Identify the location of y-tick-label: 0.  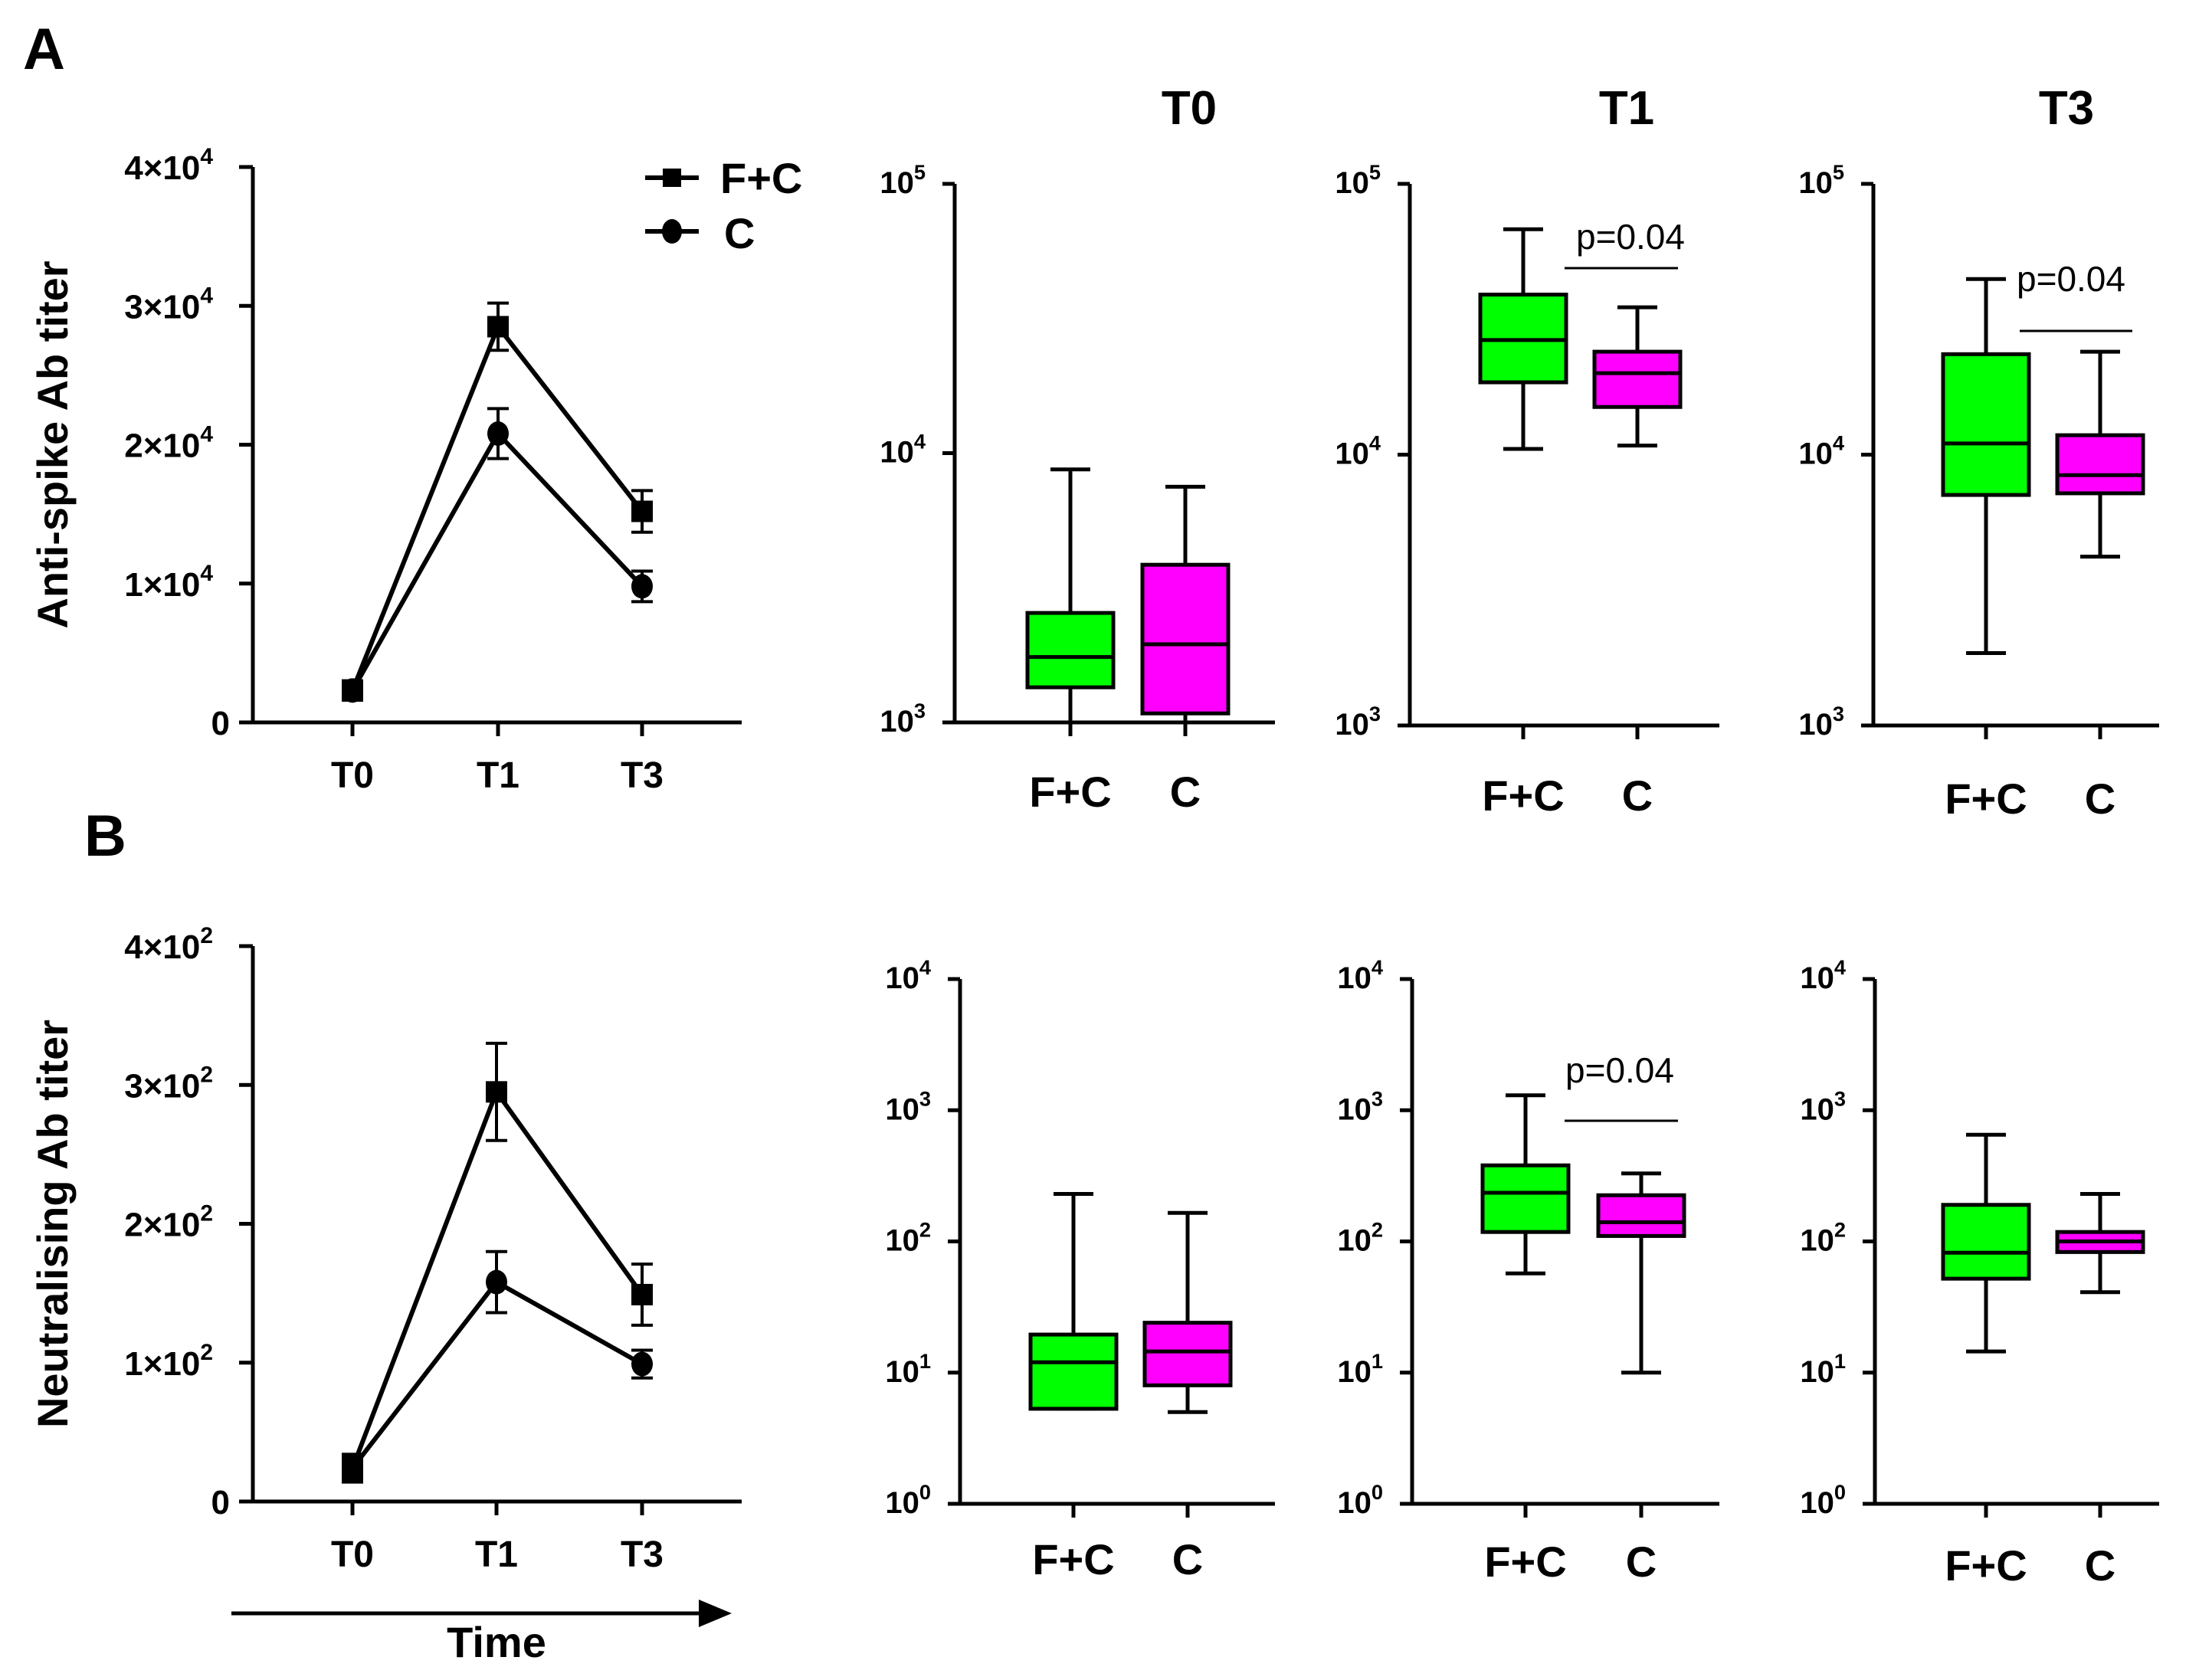
(220, 723).